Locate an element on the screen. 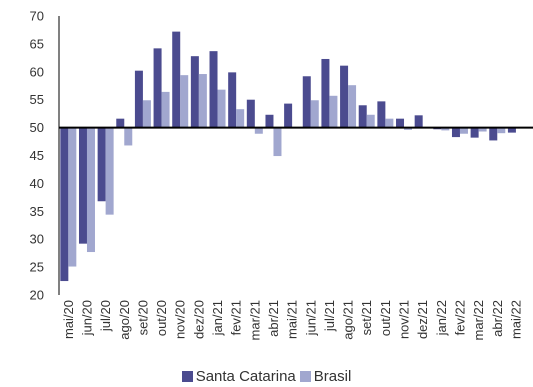 The width and height of the screenshot is (533, 387). x-tick-label: out/20 is located at coordinates (161, 318).